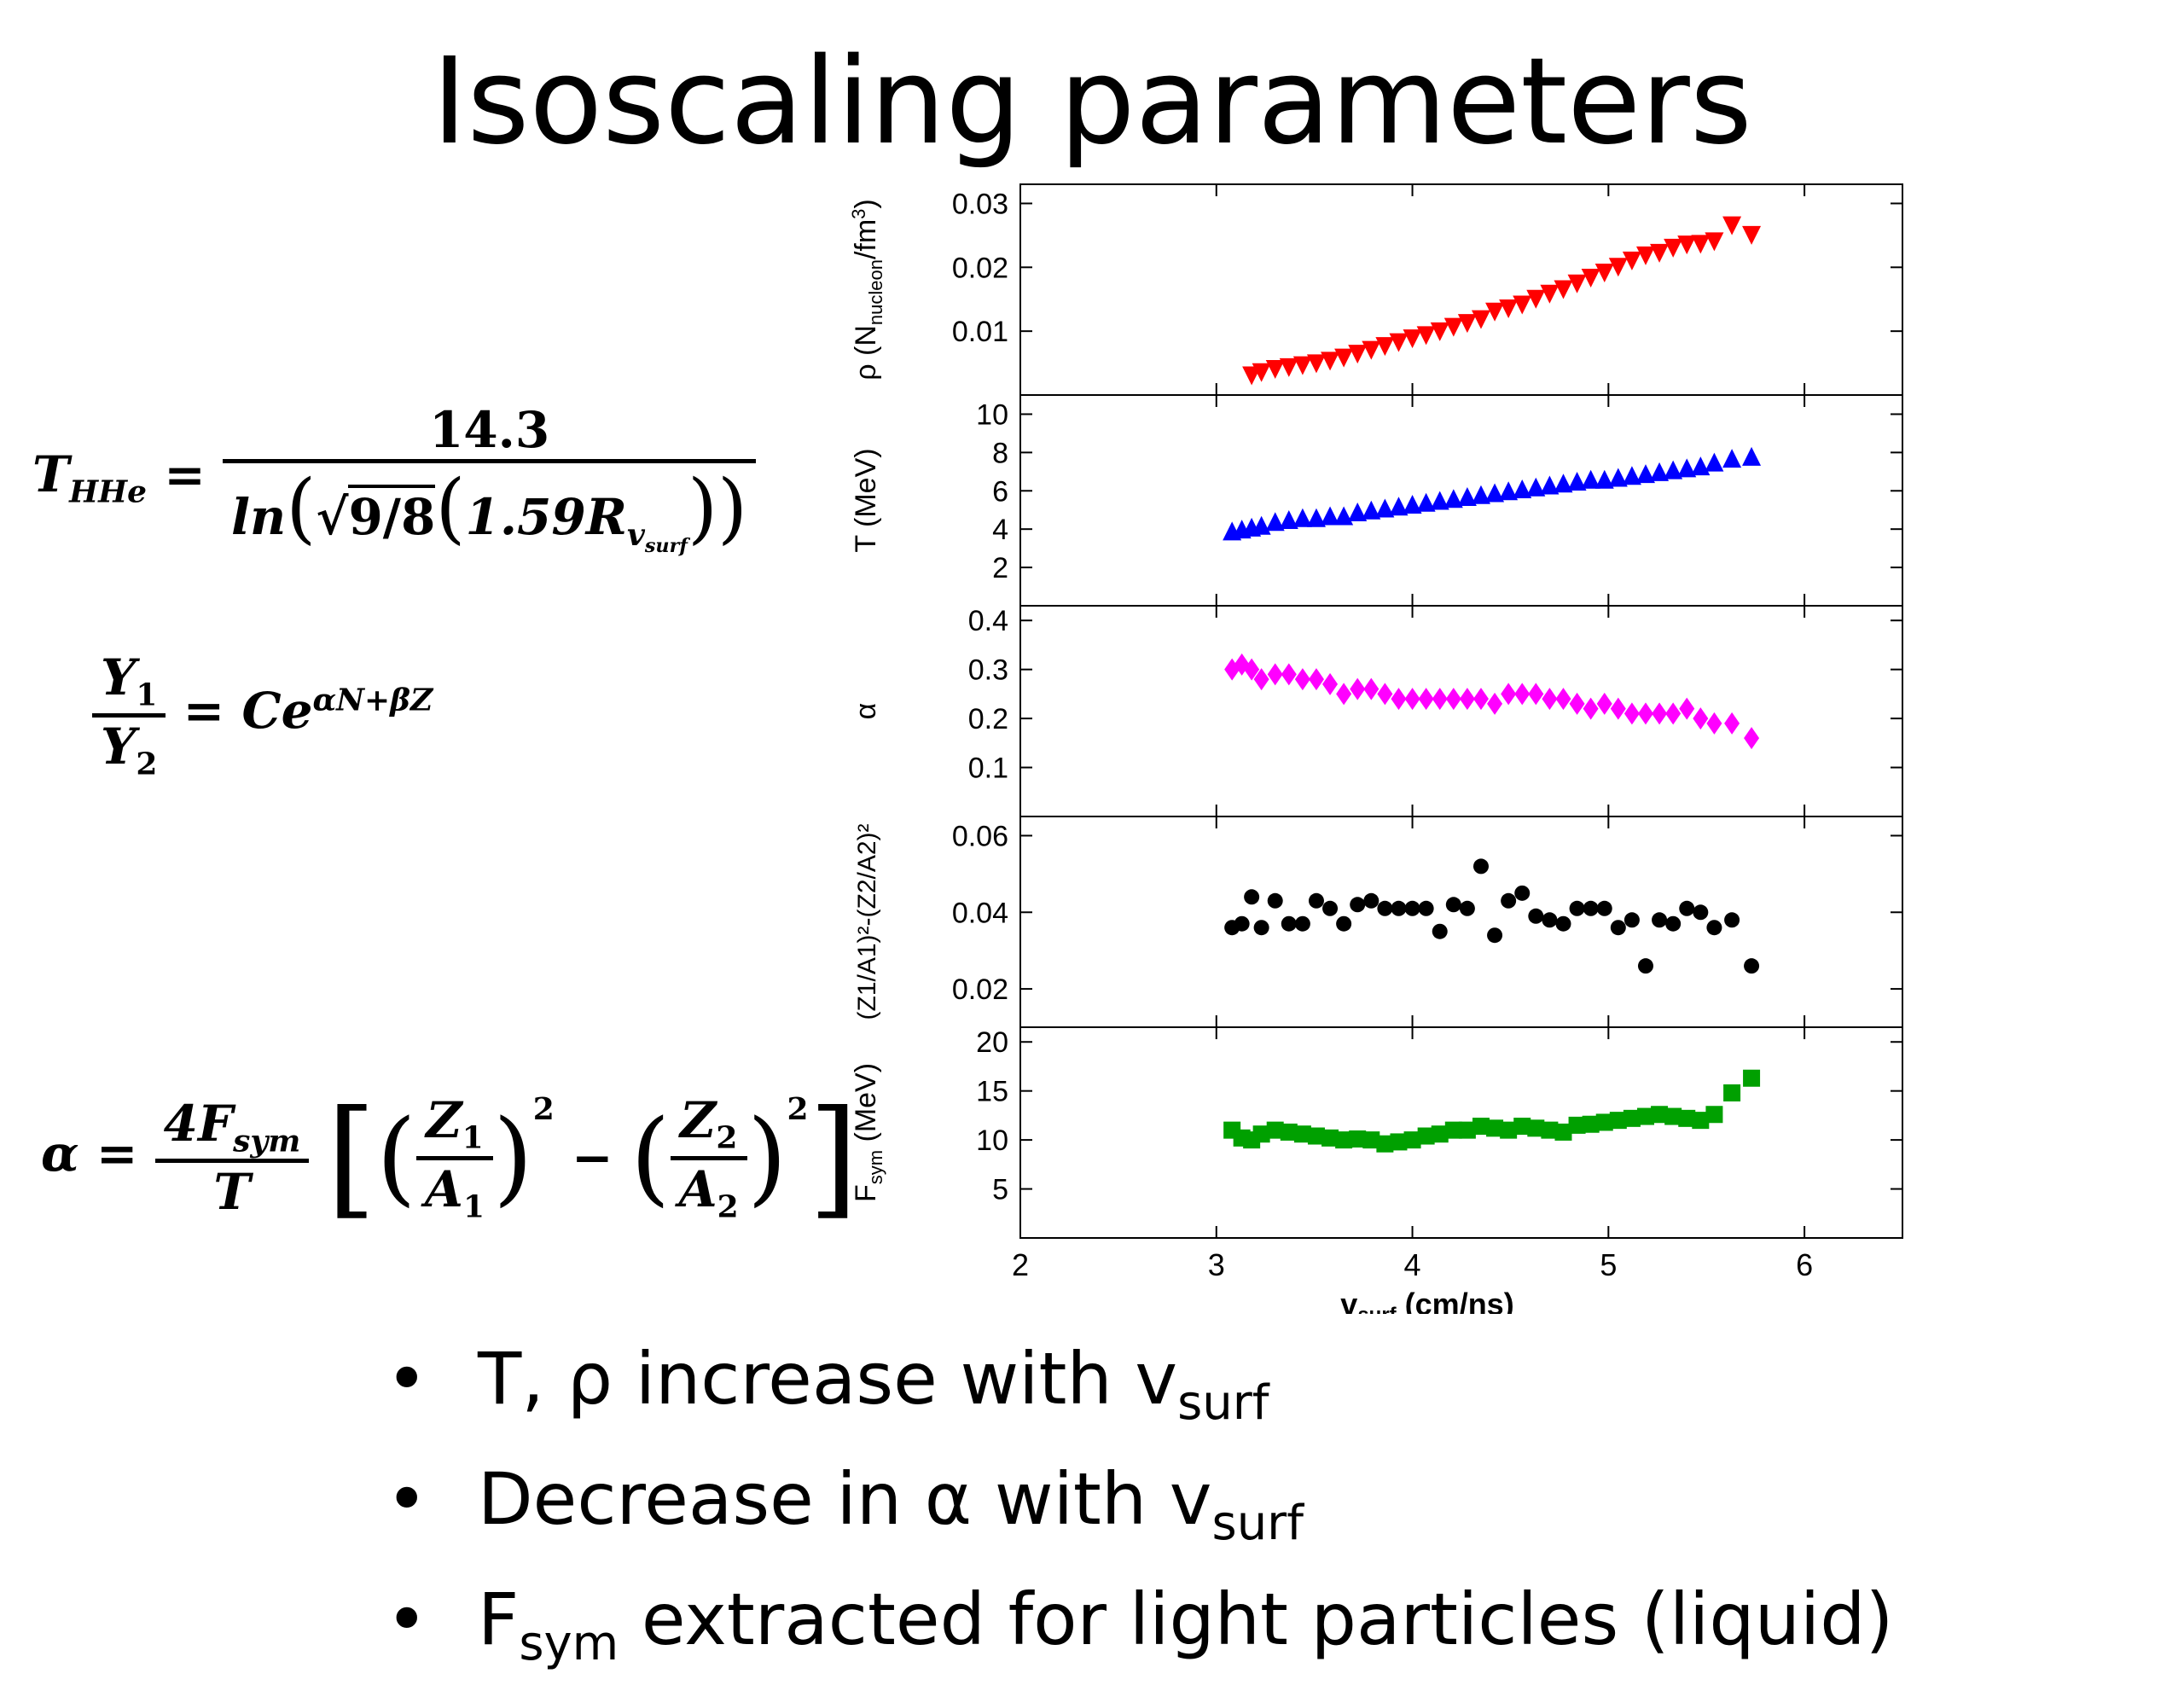 The image size is (2184, 1691). What do you see at coordinates (490, 508) in the screenshot?
I see `thhe-denominator: ln(√9/8(1.59Rvsurf))` at bounding box center [490, 508].